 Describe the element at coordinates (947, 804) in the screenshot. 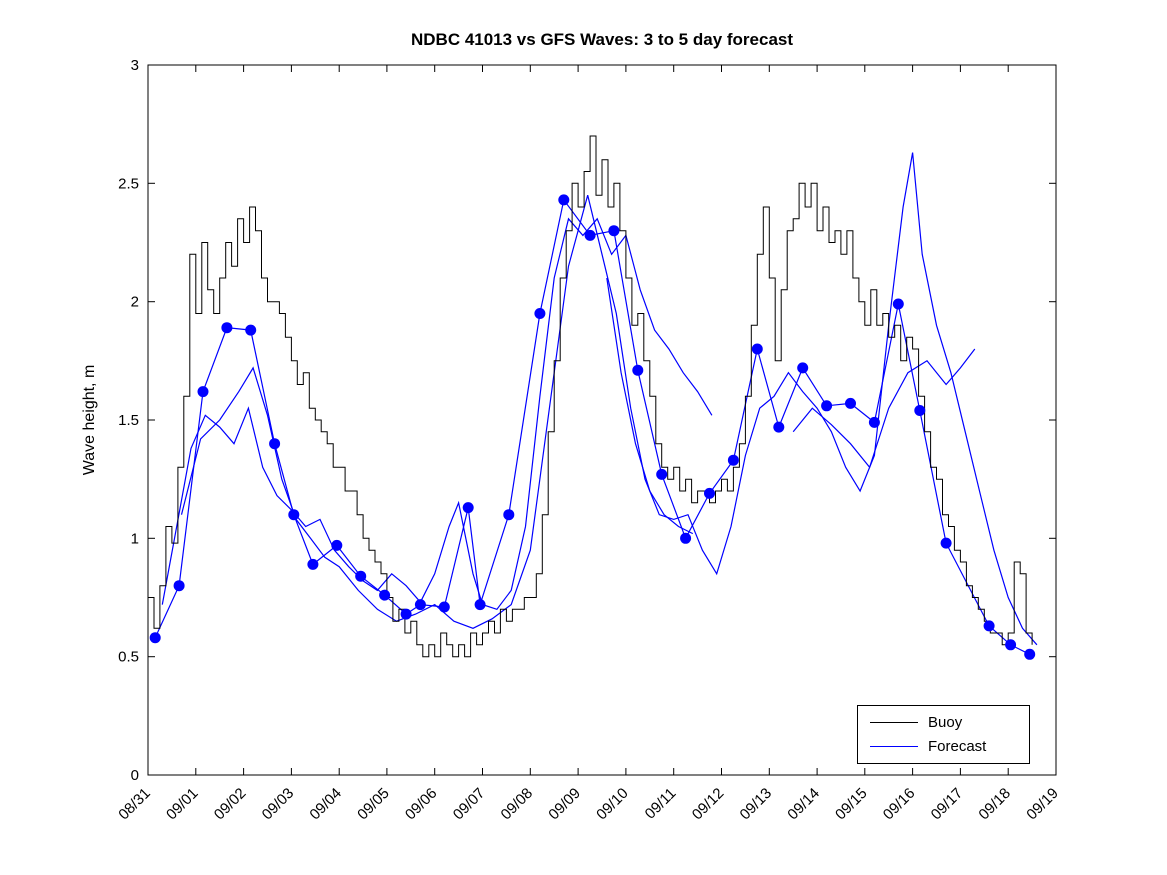

I see `x-tick-label: 09/17` at that location.